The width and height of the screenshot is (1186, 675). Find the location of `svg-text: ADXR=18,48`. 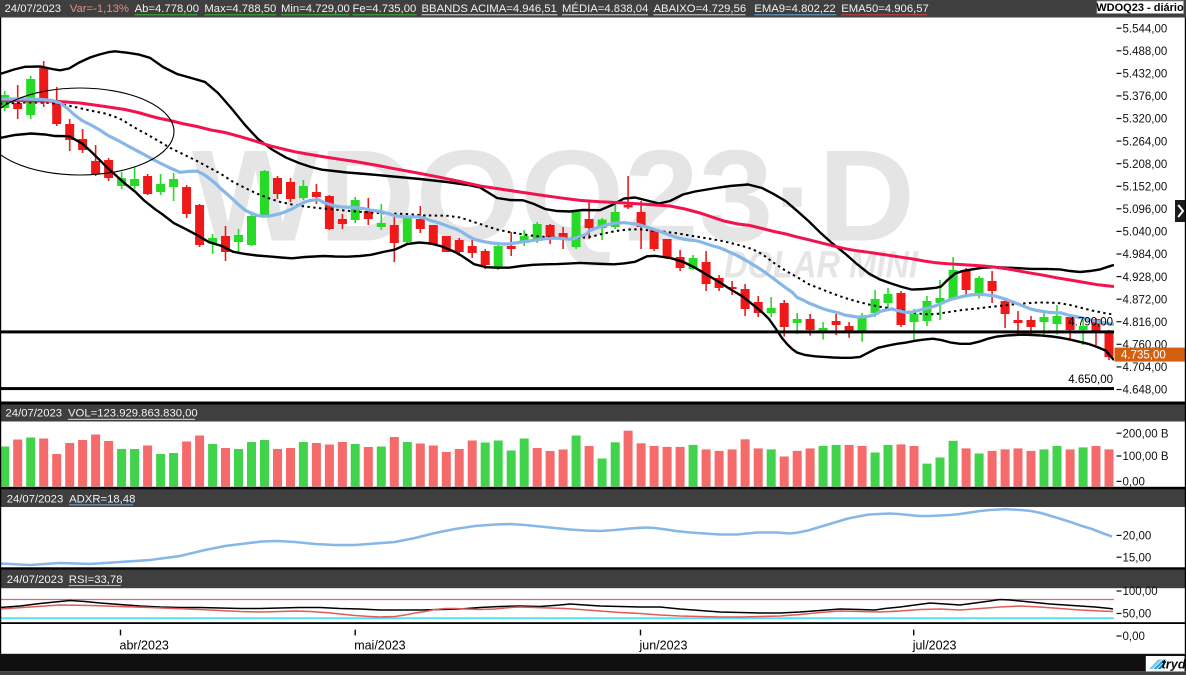

svg-text: ADXR=18,48 is located at coordinates (102, 499).